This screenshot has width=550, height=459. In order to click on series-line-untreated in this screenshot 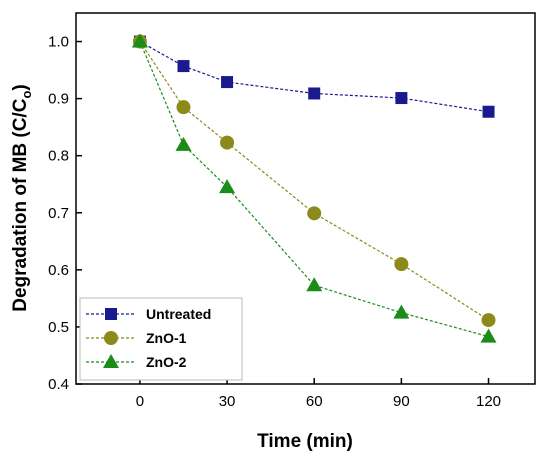, I will do `click(314, 77)`.